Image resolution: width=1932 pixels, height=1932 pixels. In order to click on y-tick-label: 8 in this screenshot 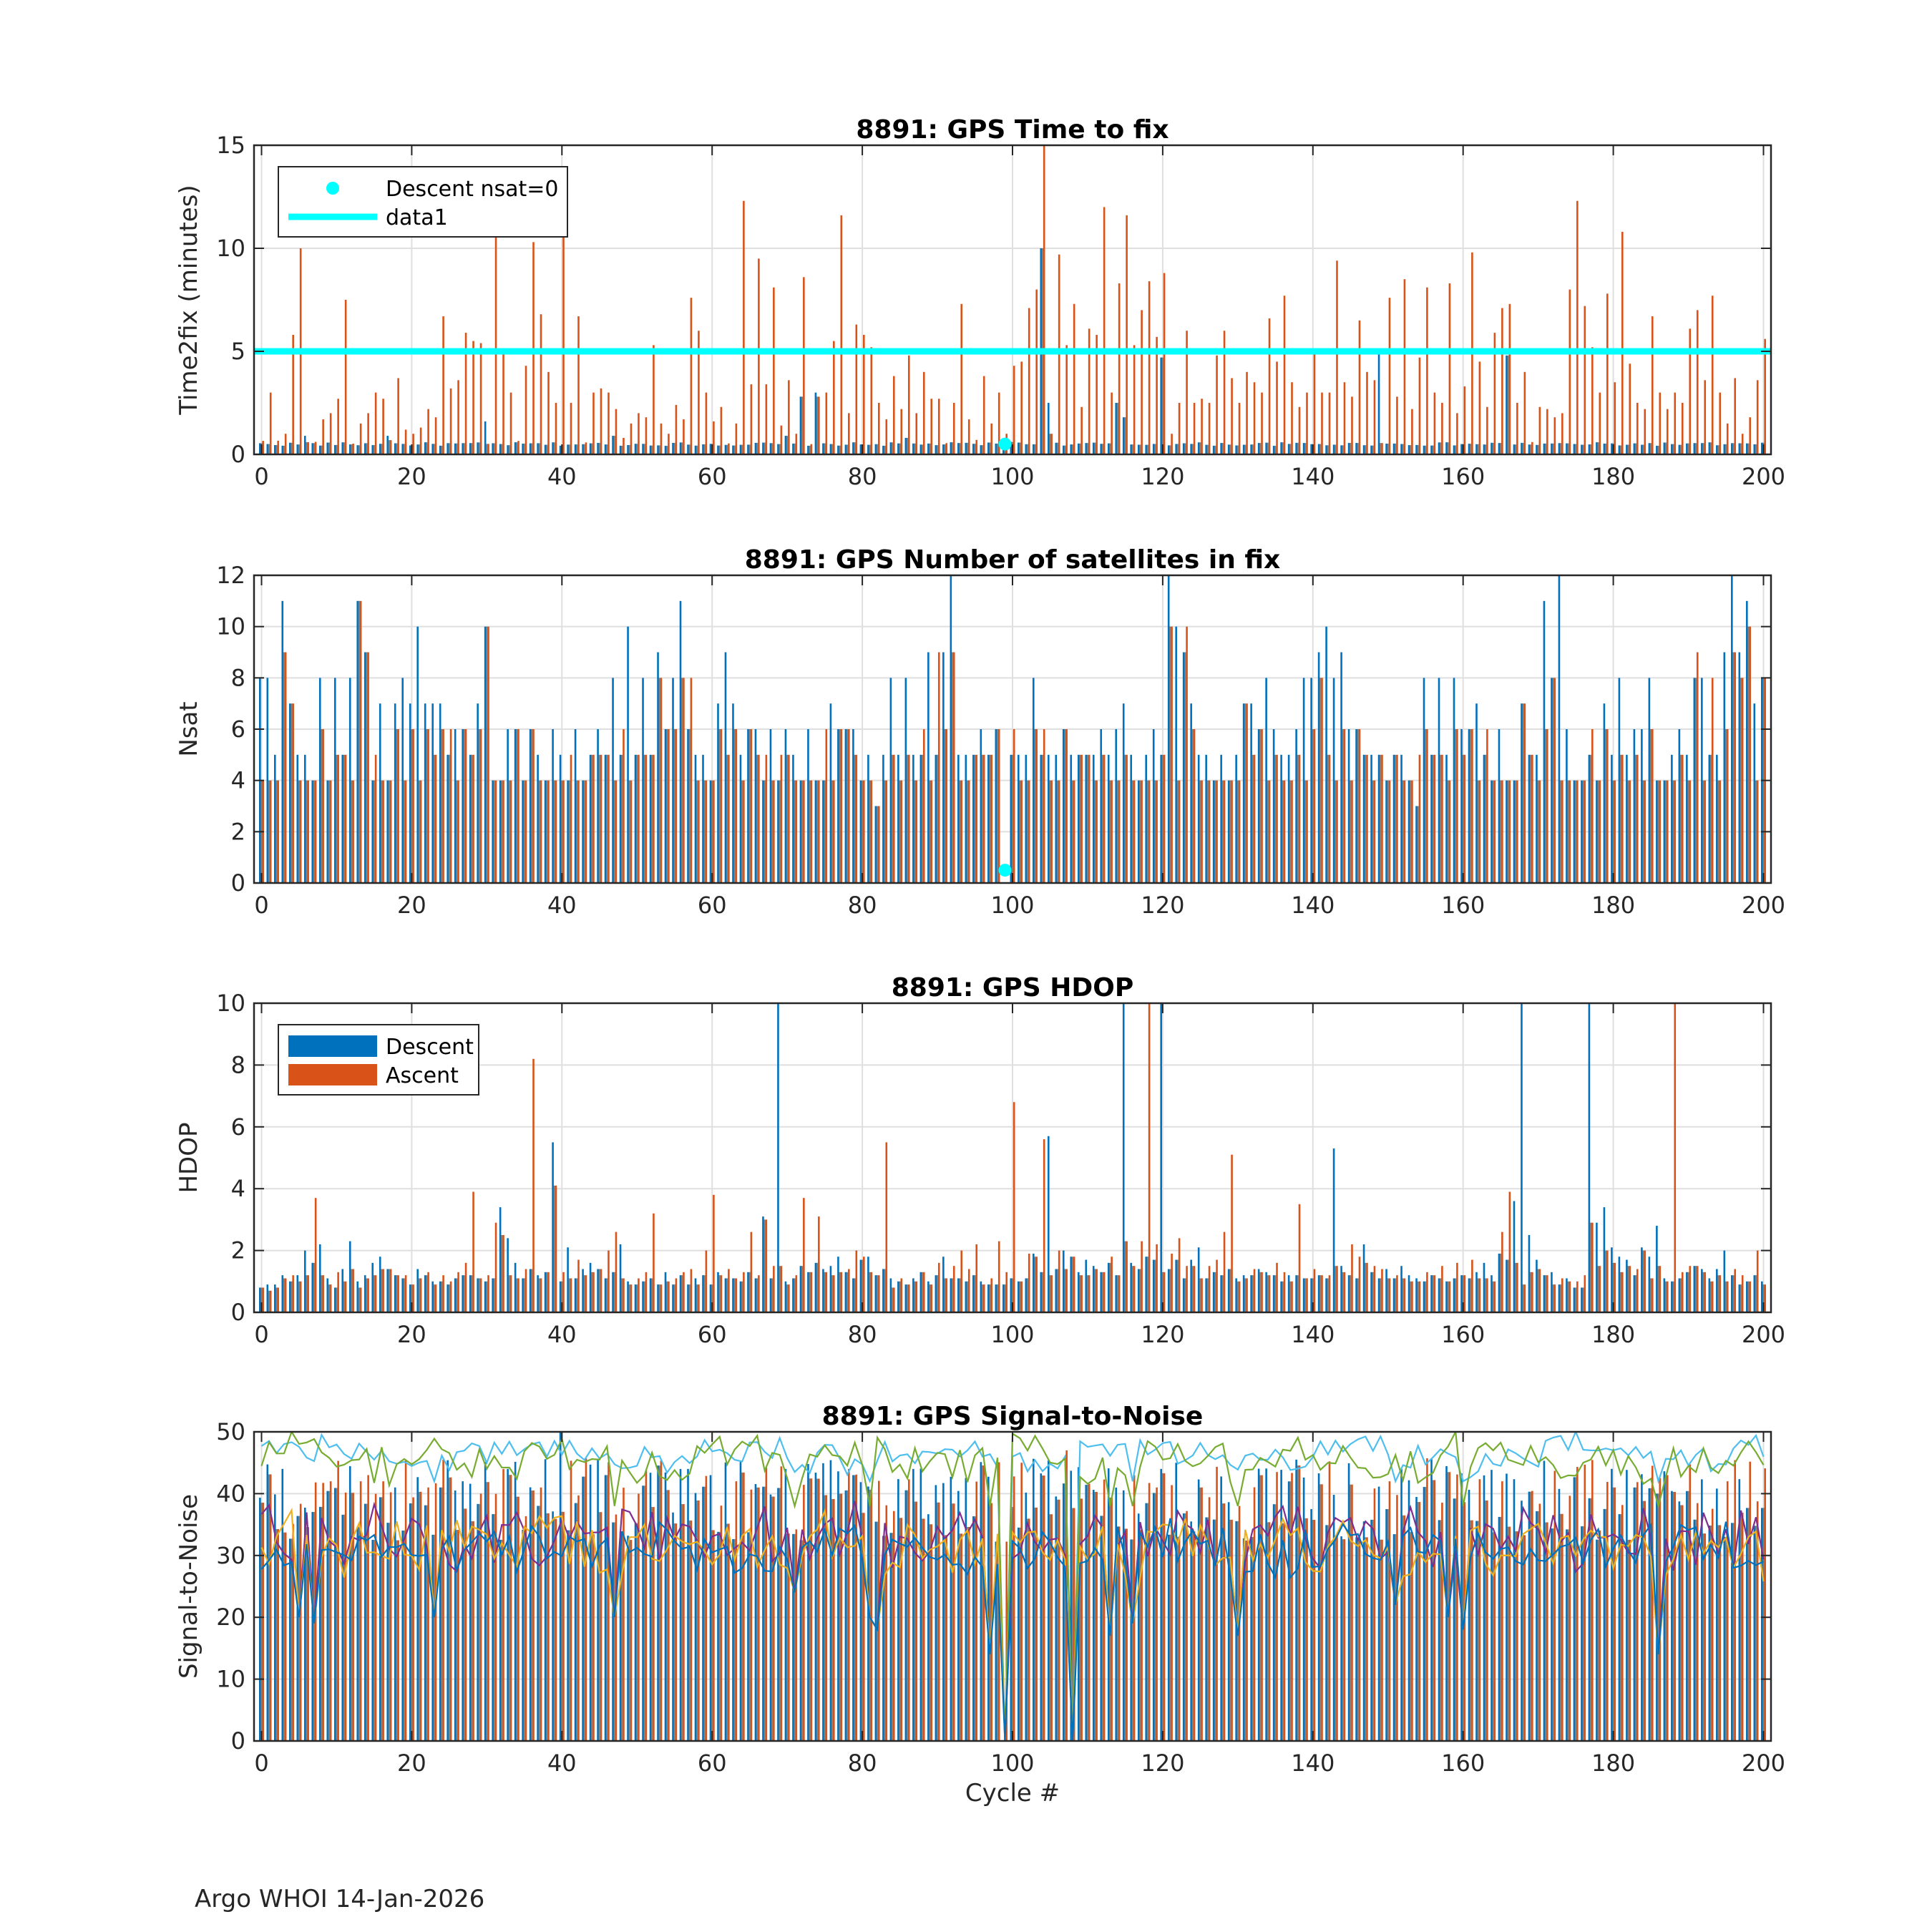, I will do `click(238, 677)`.